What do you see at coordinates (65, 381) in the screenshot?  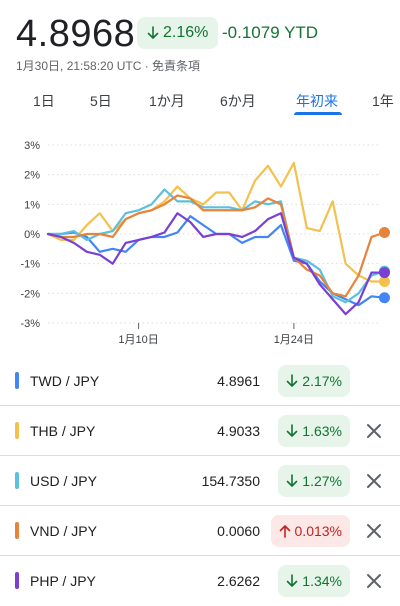 I see `pair-name: TWD / JPY` at bounding box center [65, 381].